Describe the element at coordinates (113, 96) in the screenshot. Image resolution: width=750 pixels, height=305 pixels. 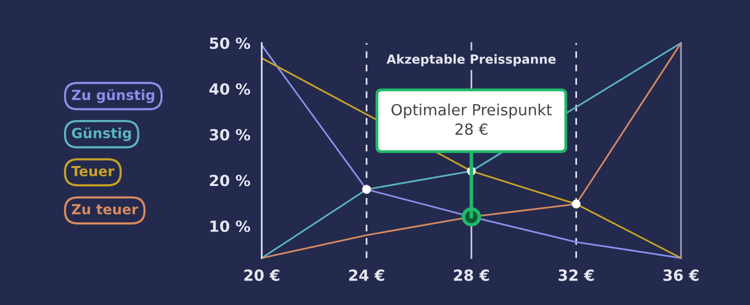
I see `text: Zu günstig` at that location.